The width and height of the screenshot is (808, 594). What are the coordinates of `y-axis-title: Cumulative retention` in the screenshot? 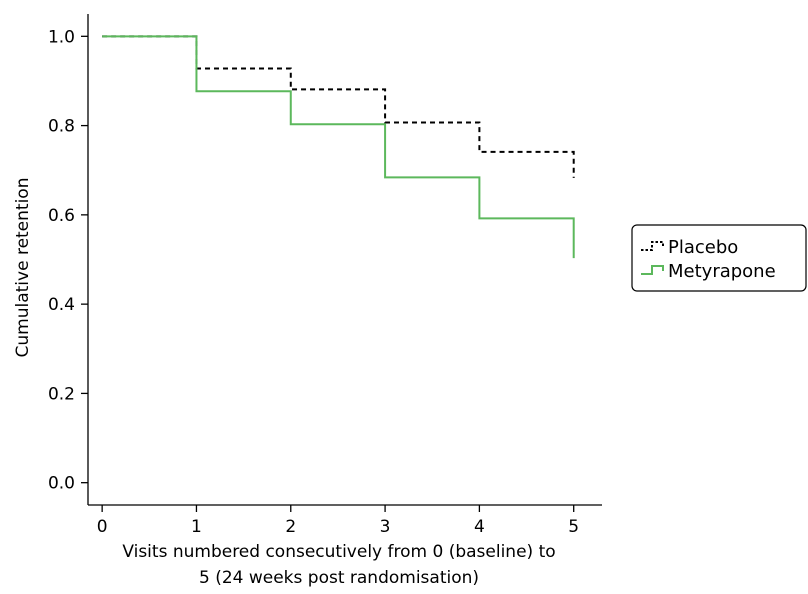 It's located at (23, 268).